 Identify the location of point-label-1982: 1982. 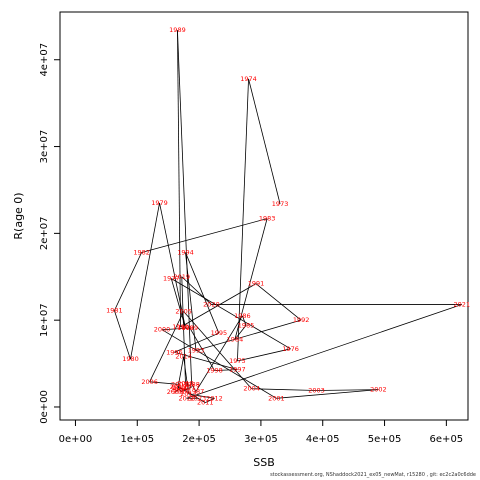
(141, 252).